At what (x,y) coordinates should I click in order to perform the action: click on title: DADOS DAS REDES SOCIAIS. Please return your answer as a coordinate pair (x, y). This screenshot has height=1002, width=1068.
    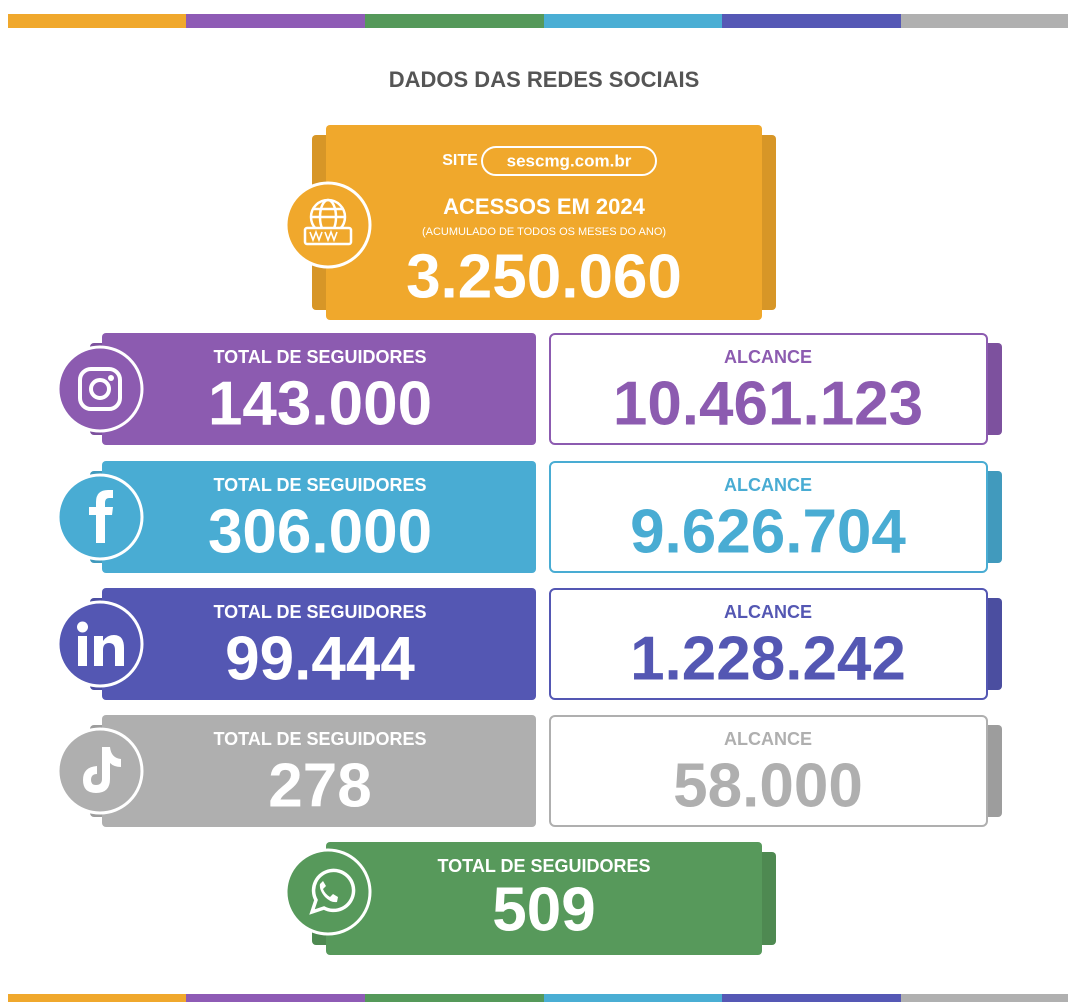
    Looking at the image, I should click on (544, 79).